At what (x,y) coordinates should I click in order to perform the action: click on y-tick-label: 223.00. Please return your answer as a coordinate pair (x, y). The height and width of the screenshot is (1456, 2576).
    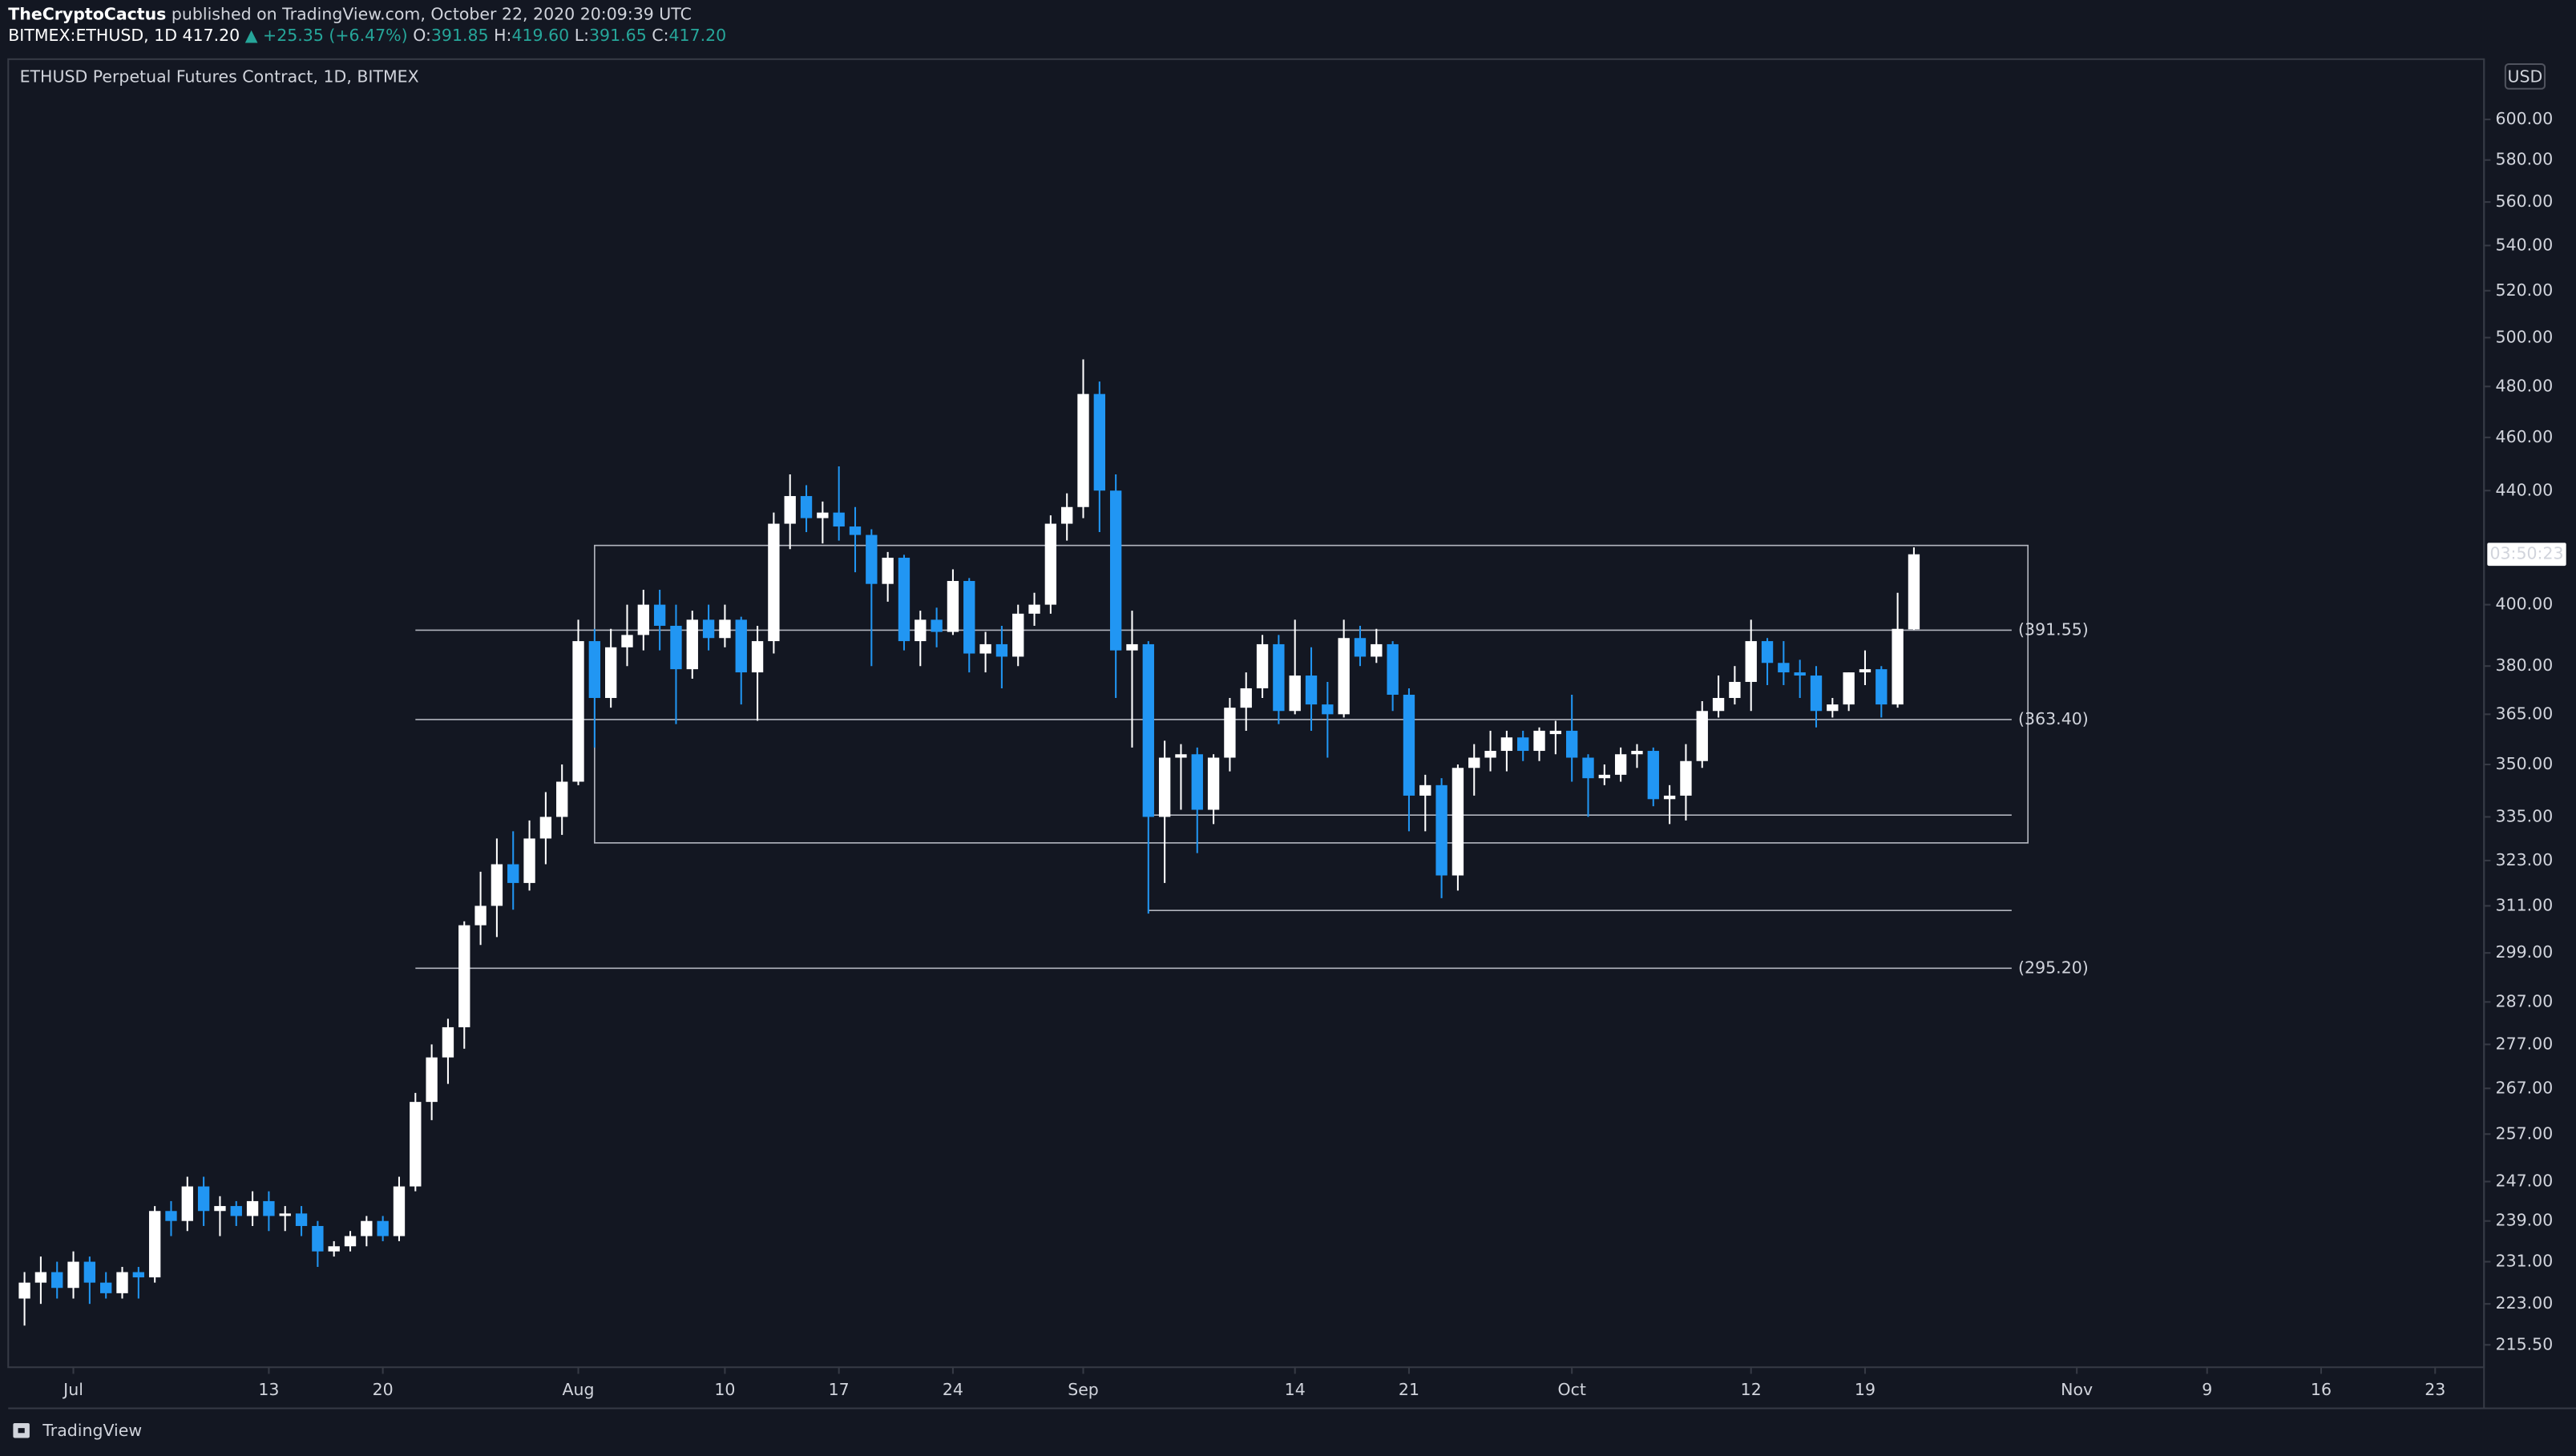
    Looking at the image, I should click on (2525, 1303).